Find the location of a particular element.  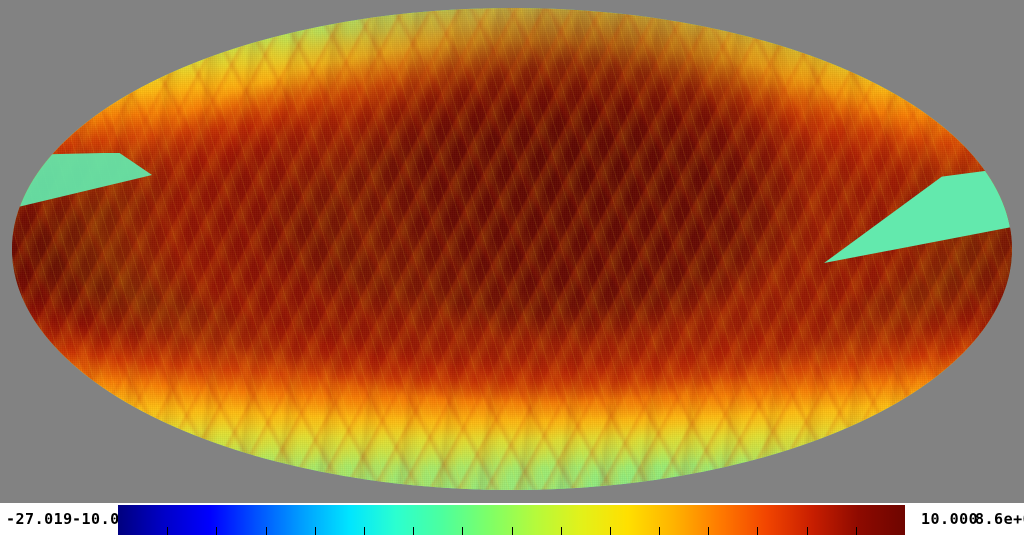

colorbar-display-max-label: 10.000 is located at coordinates (950, 519).